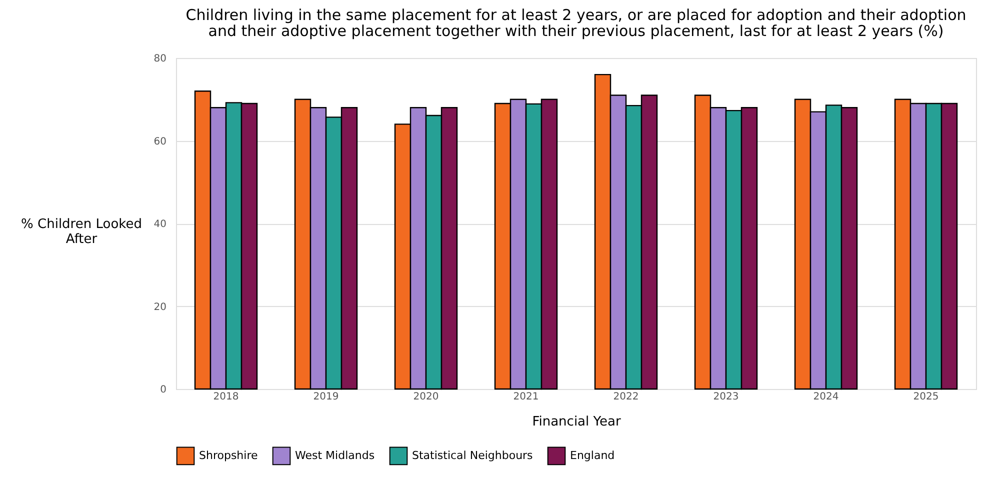  What do you see at coordinates (473, 455) in the screenshot?
I see `legend-label: Statistical Neighbours` at bounding box center [473, 455].